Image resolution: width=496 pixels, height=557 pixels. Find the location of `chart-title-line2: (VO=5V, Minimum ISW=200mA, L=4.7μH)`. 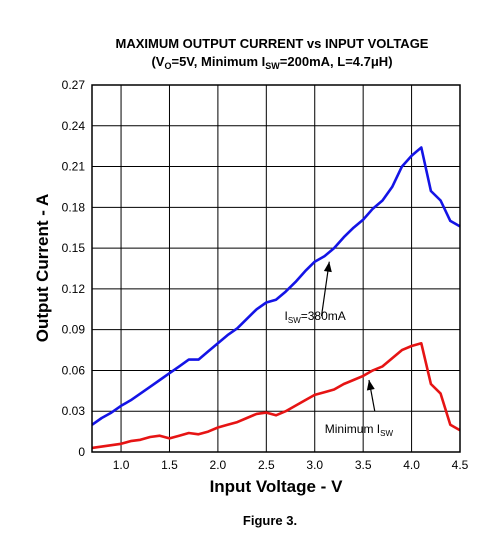

chart-title-line2: (VO=5V, Minimum ISW=200mA, L=4.7μH) is located at coordinates (271, 62).